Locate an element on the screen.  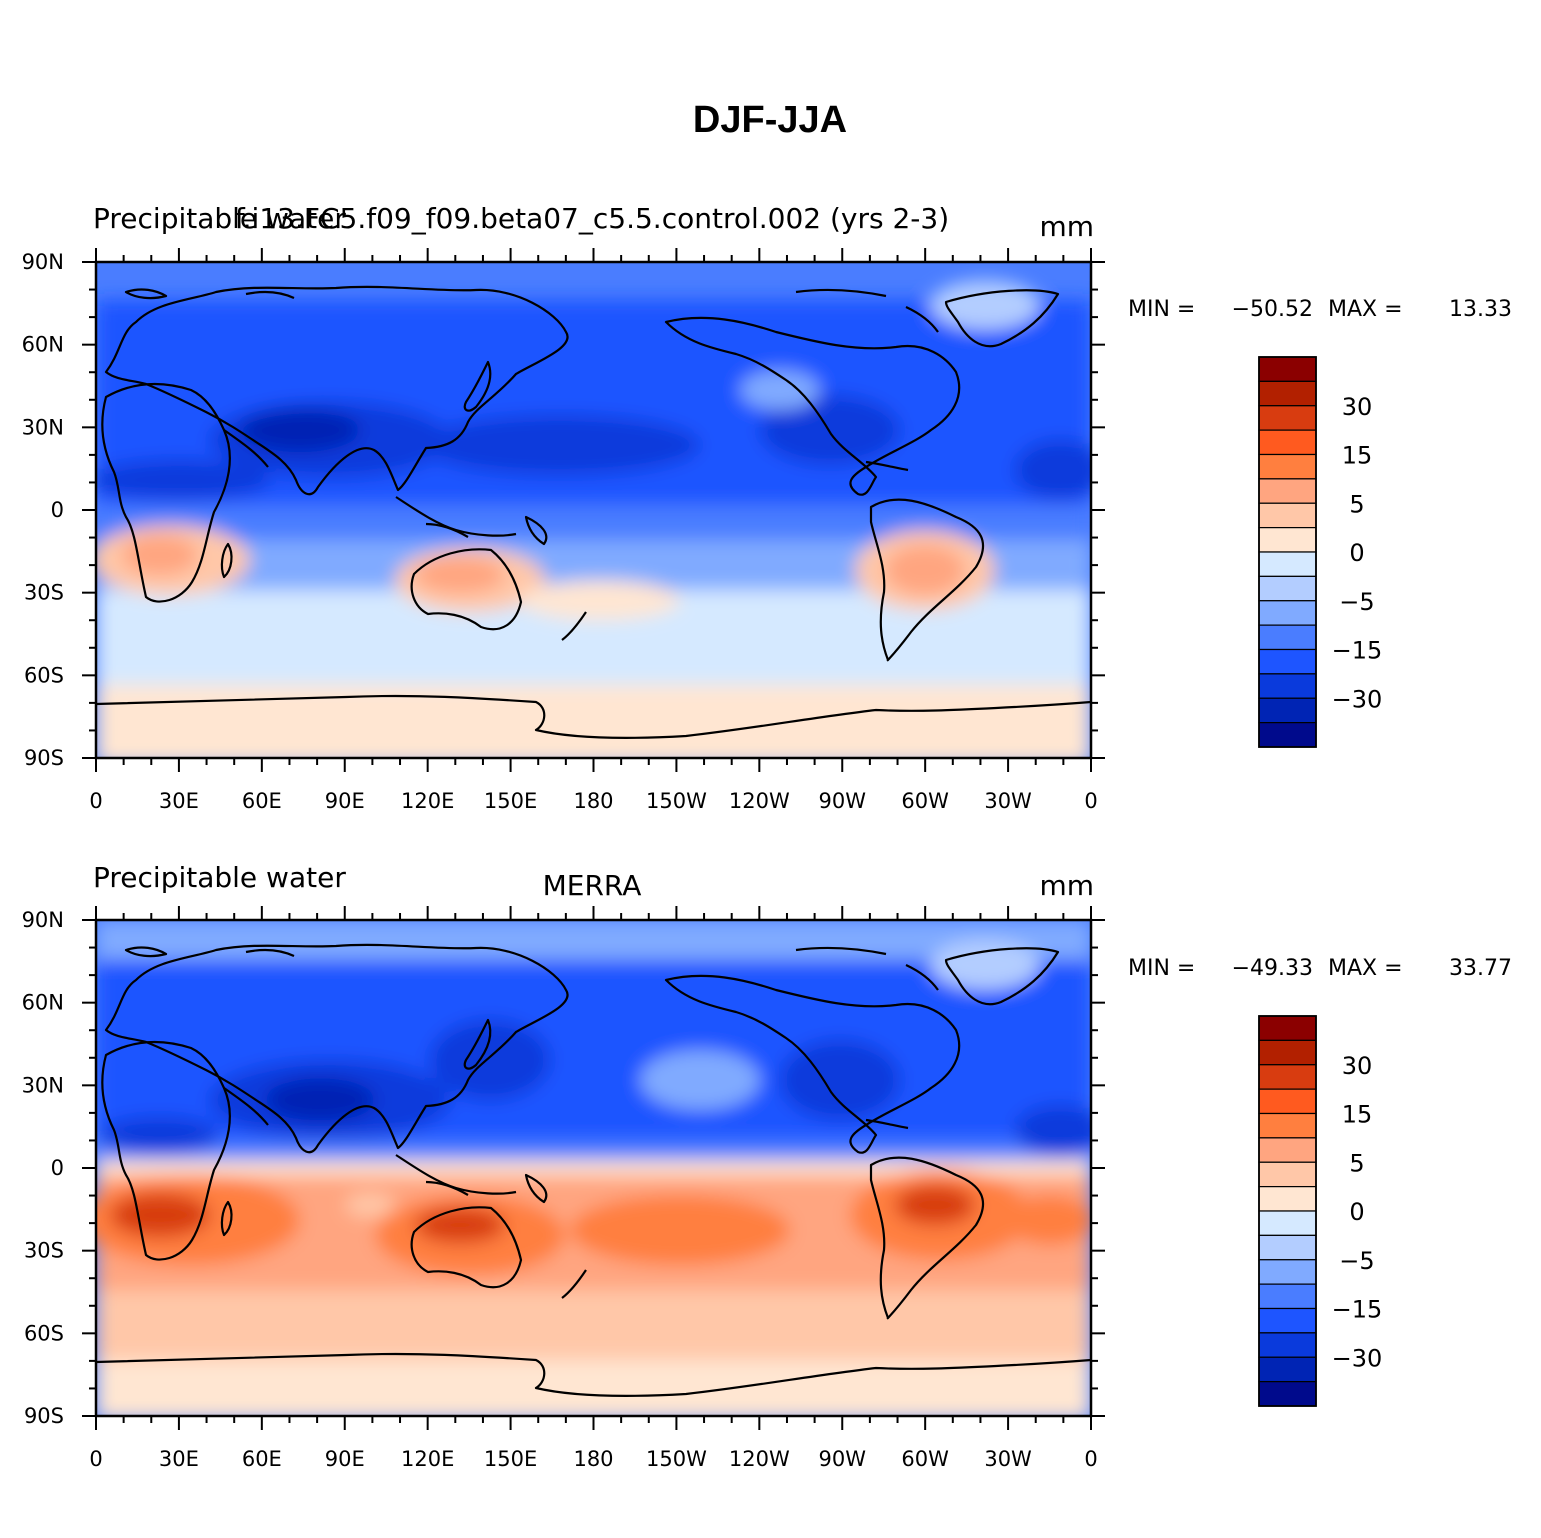
lon-tick-label: 60W is located at coordinates (925, 801).